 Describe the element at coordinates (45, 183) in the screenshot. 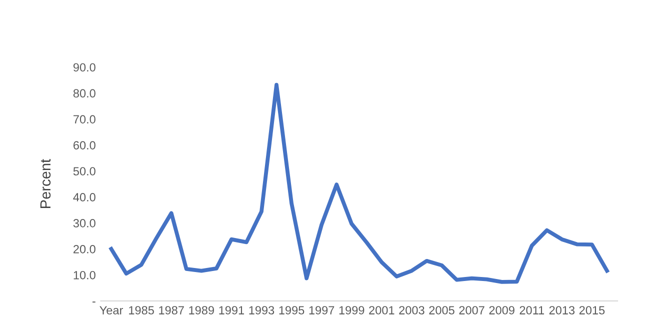

I see `y-axis-title: Percent` at that location.